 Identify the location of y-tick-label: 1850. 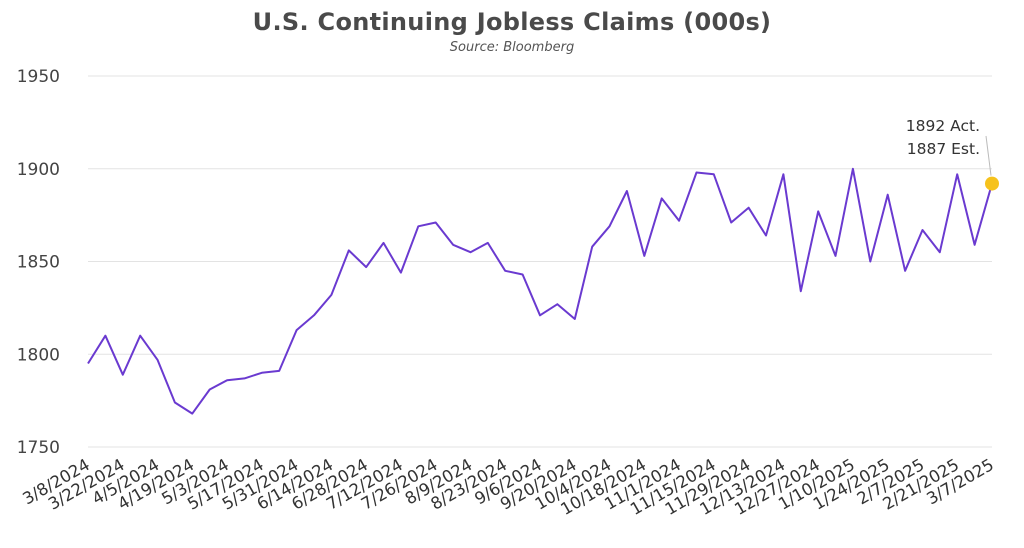
(38, 263).